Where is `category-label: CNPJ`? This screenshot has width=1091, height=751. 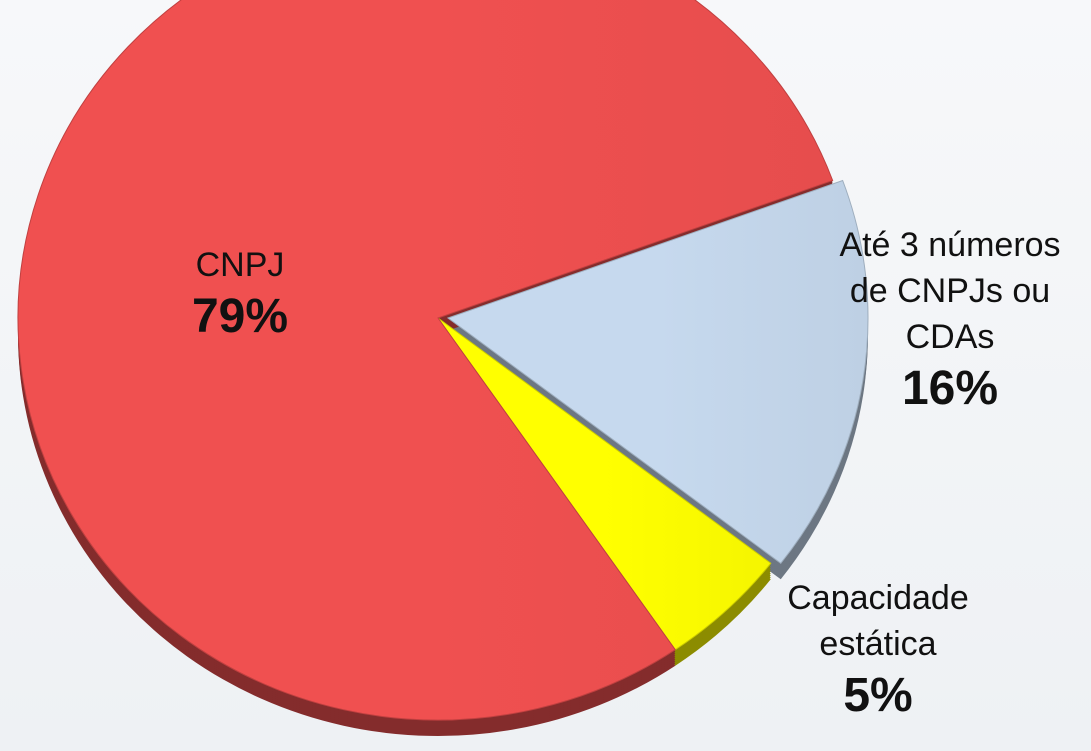
category-label: CNPJ is located at coordinates (240, 265).